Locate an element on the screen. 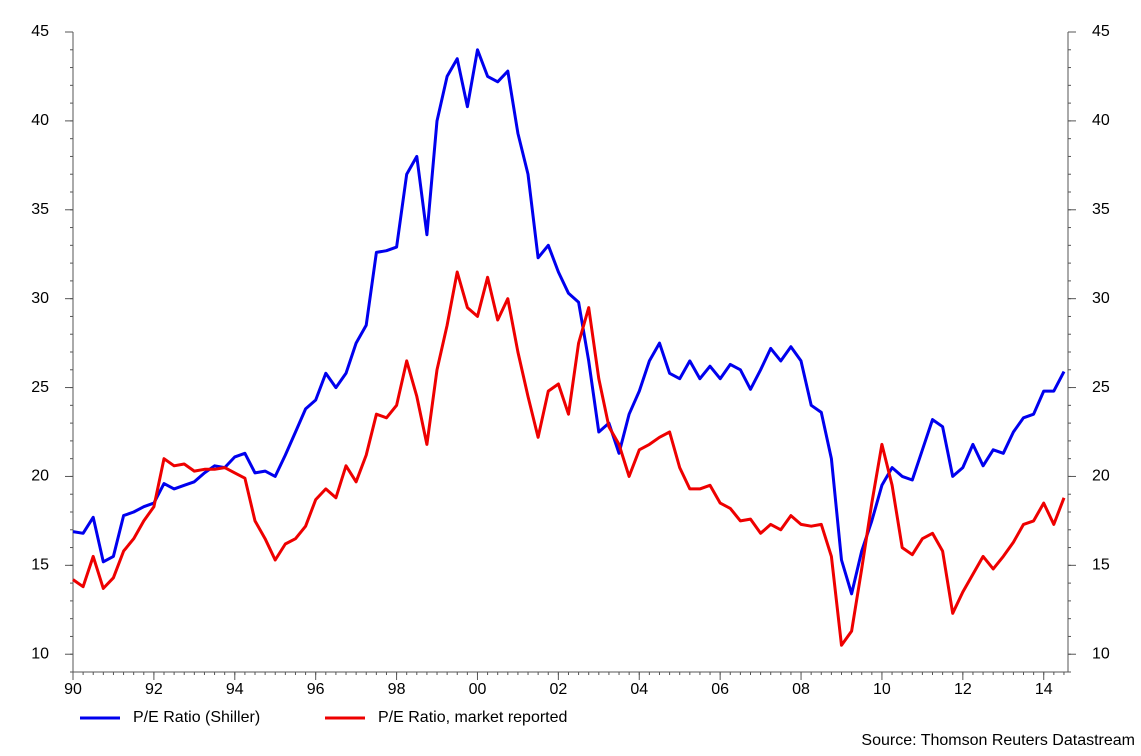  x-tick-label: 92 is located at coordinates (154, 689).